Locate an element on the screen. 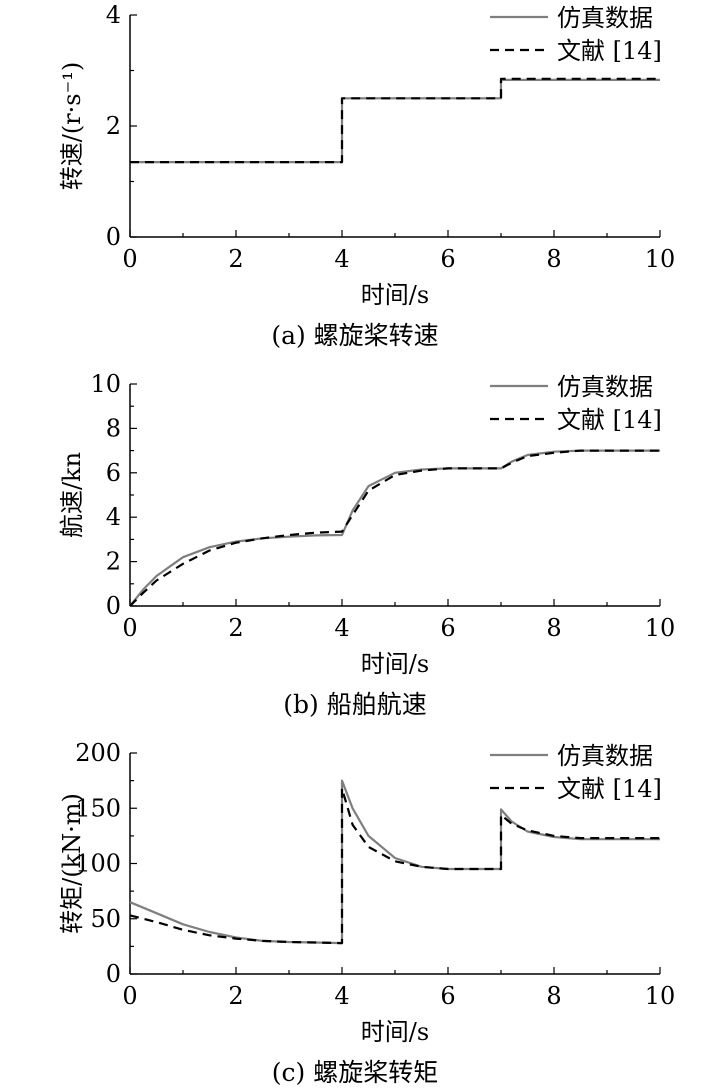  y-tick-label: 10 is located at coordinates (105, 384).